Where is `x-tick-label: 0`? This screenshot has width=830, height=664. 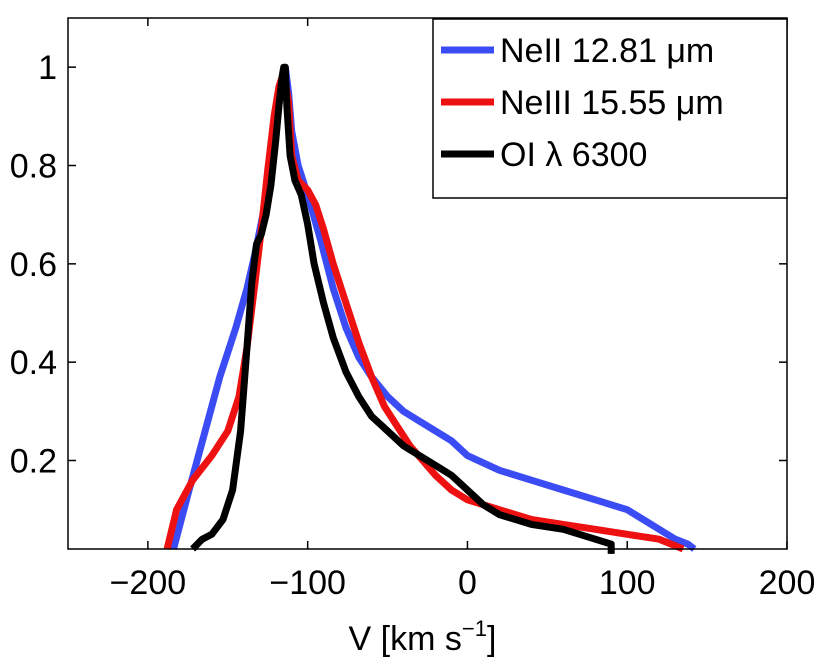 x-tick-label: 0 is located at coordinates (467, 583).